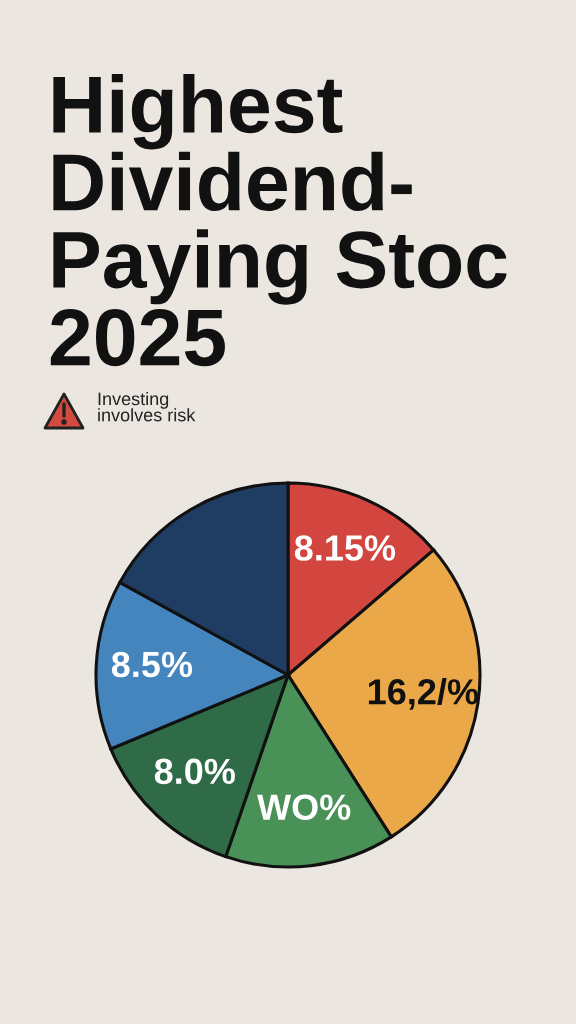 The width and height of the screenshot is (576, 1024). I want to click on data-label: 8.15%, so click(345, 548).